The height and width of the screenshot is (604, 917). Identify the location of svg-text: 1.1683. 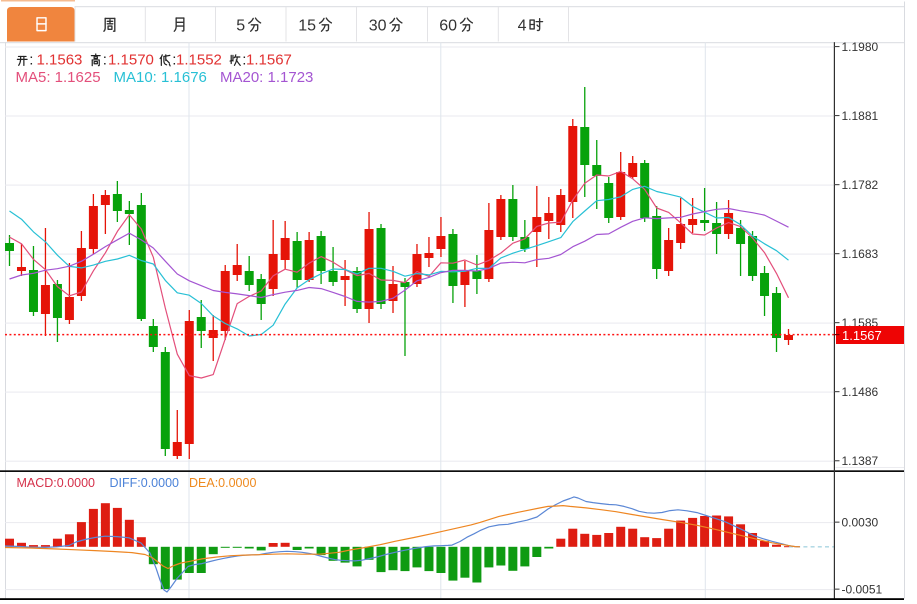
(860, 254).